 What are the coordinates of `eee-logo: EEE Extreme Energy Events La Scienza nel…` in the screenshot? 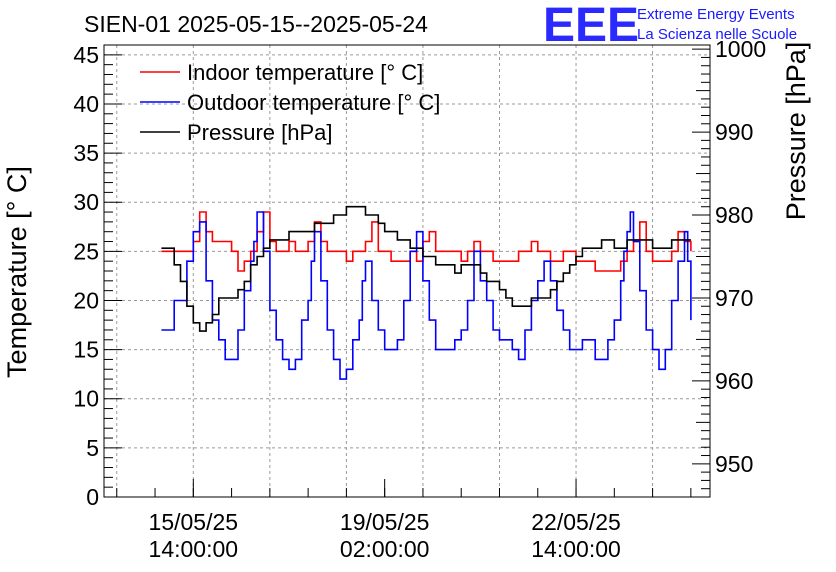 It's located at (670, 26).